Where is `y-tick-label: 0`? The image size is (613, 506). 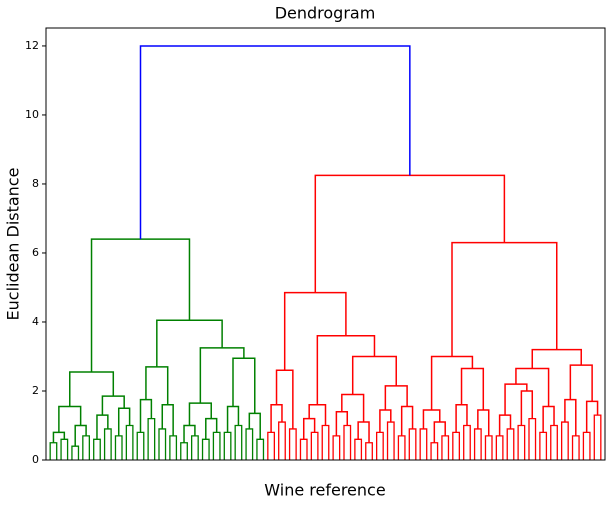
y-tick-label: 0 is located at coordinates (35, 459).